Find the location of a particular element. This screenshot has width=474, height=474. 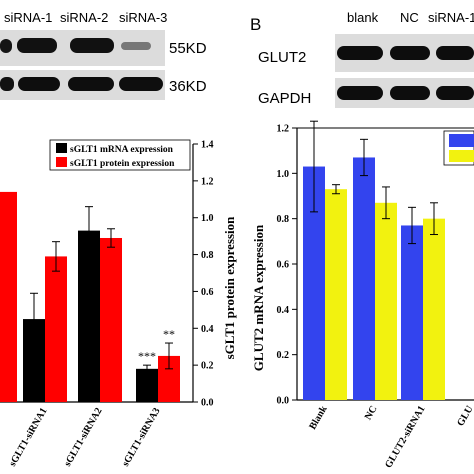

right-xlabel-group: Blank NC GLUT2-siRNA1 GLU is located at coordinates (390, 437).